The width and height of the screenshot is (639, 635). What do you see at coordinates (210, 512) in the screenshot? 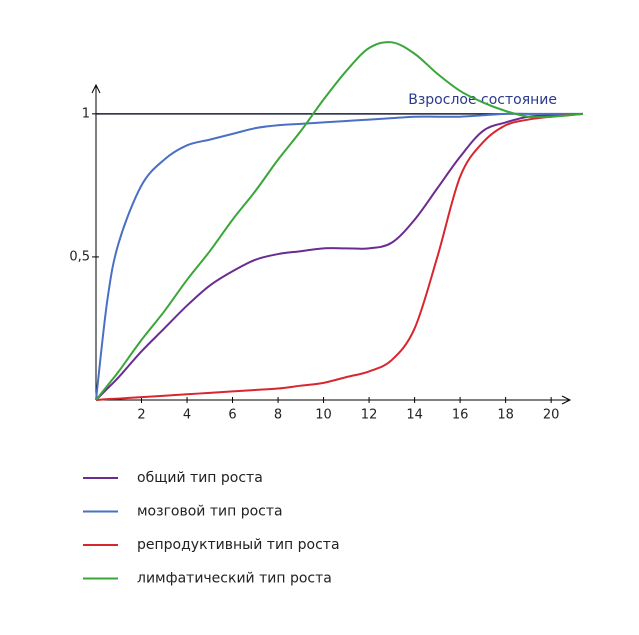
I see `legend-label: мозговой тип роста` at bounding box center [210, 512].